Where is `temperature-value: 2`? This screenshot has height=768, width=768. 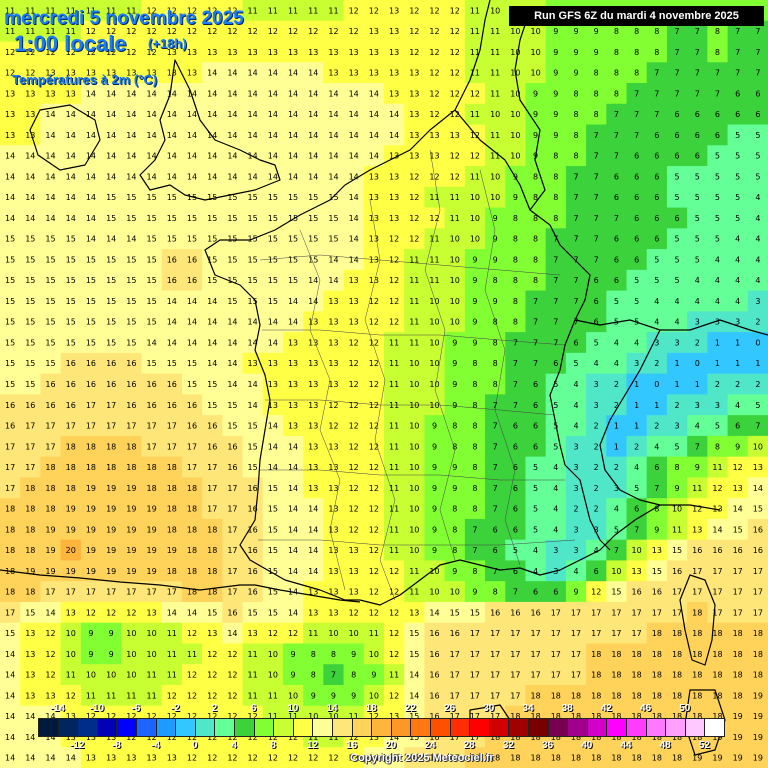
temperature-value: 2 is located at coordinates (717, 384).